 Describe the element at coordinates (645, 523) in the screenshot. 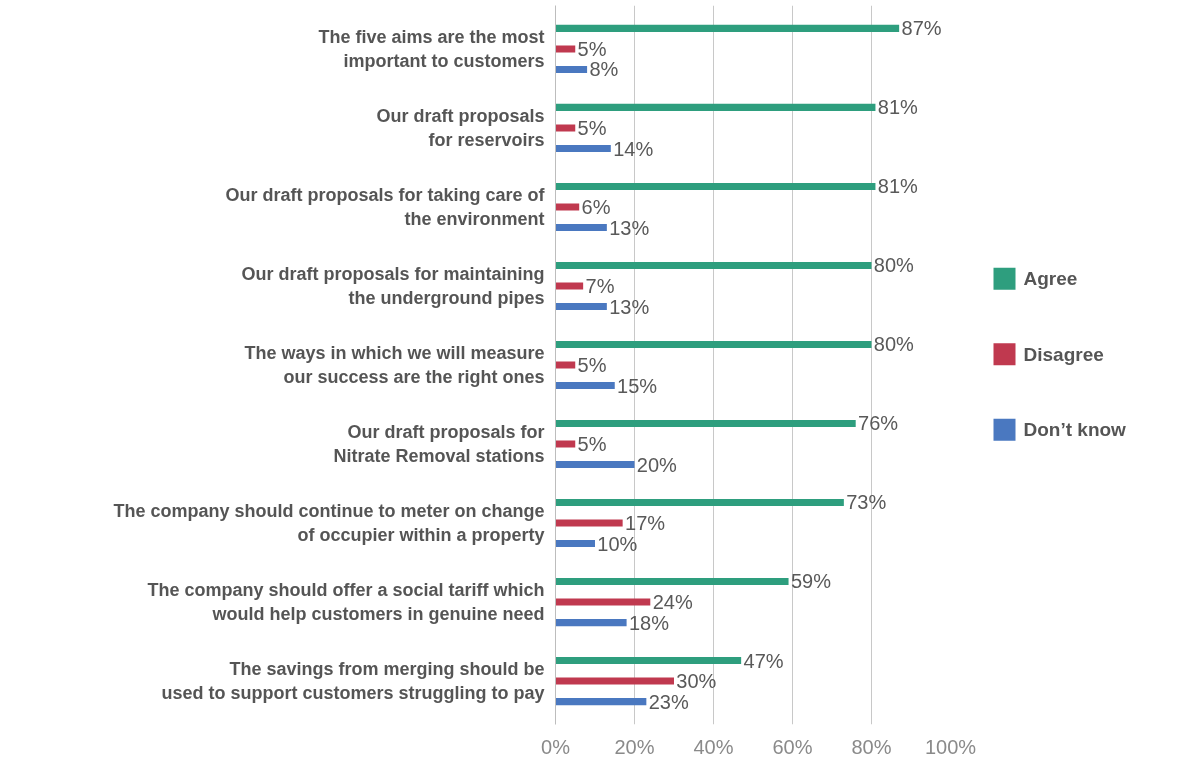

I see `data-label: 17%` at that location.